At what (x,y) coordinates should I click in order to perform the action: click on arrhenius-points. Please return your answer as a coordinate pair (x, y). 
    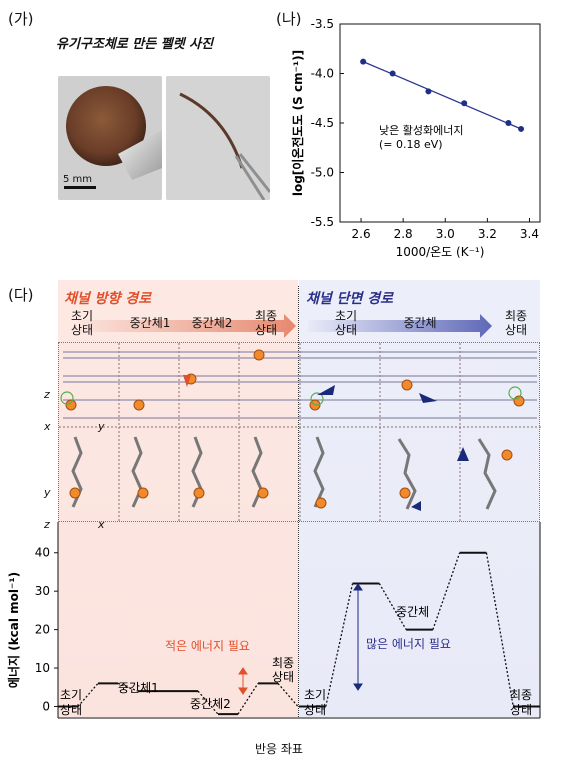
    Looking at the image, I should click on (442, 95).